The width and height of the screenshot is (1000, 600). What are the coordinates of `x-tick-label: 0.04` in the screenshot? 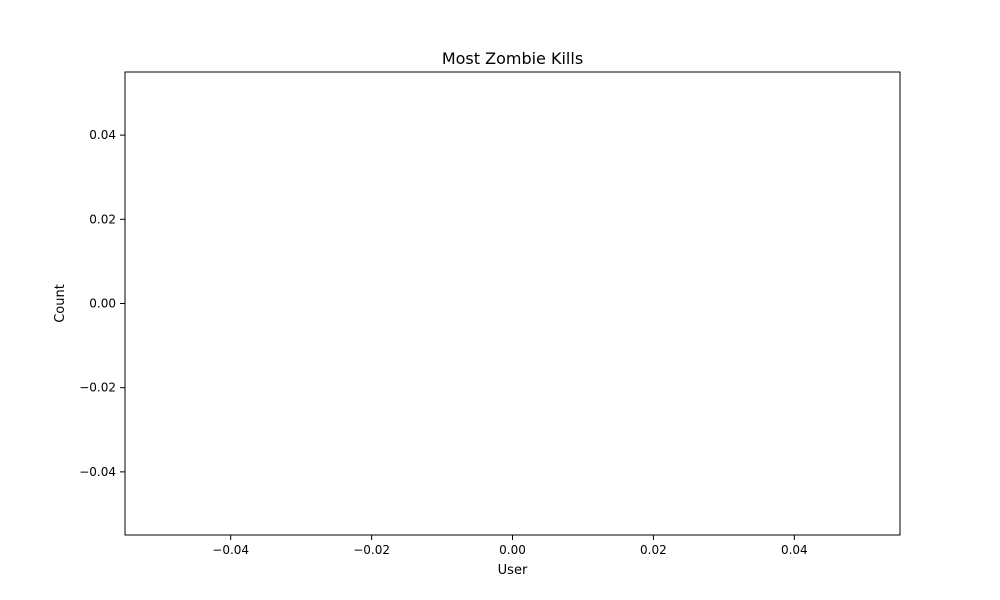 It's located at (794, 550).